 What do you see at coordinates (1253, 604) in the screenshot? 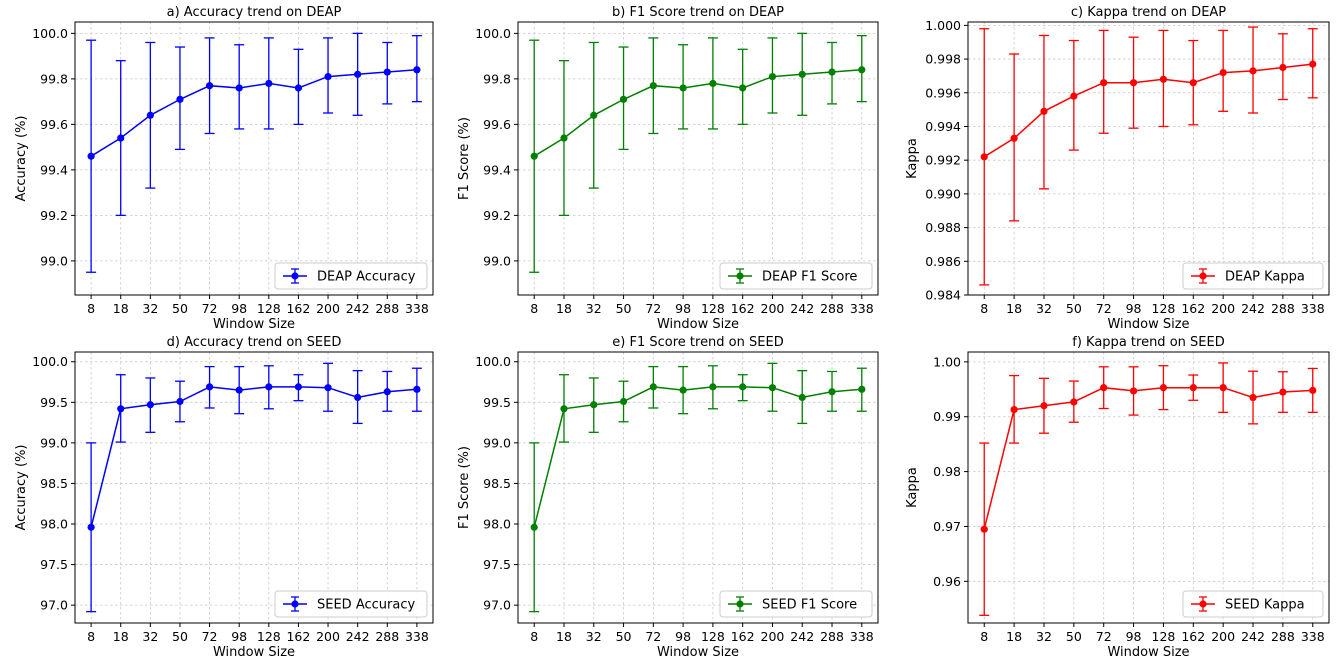
I see `legend: SEED Kappa` at bounding box center [1253, 604].